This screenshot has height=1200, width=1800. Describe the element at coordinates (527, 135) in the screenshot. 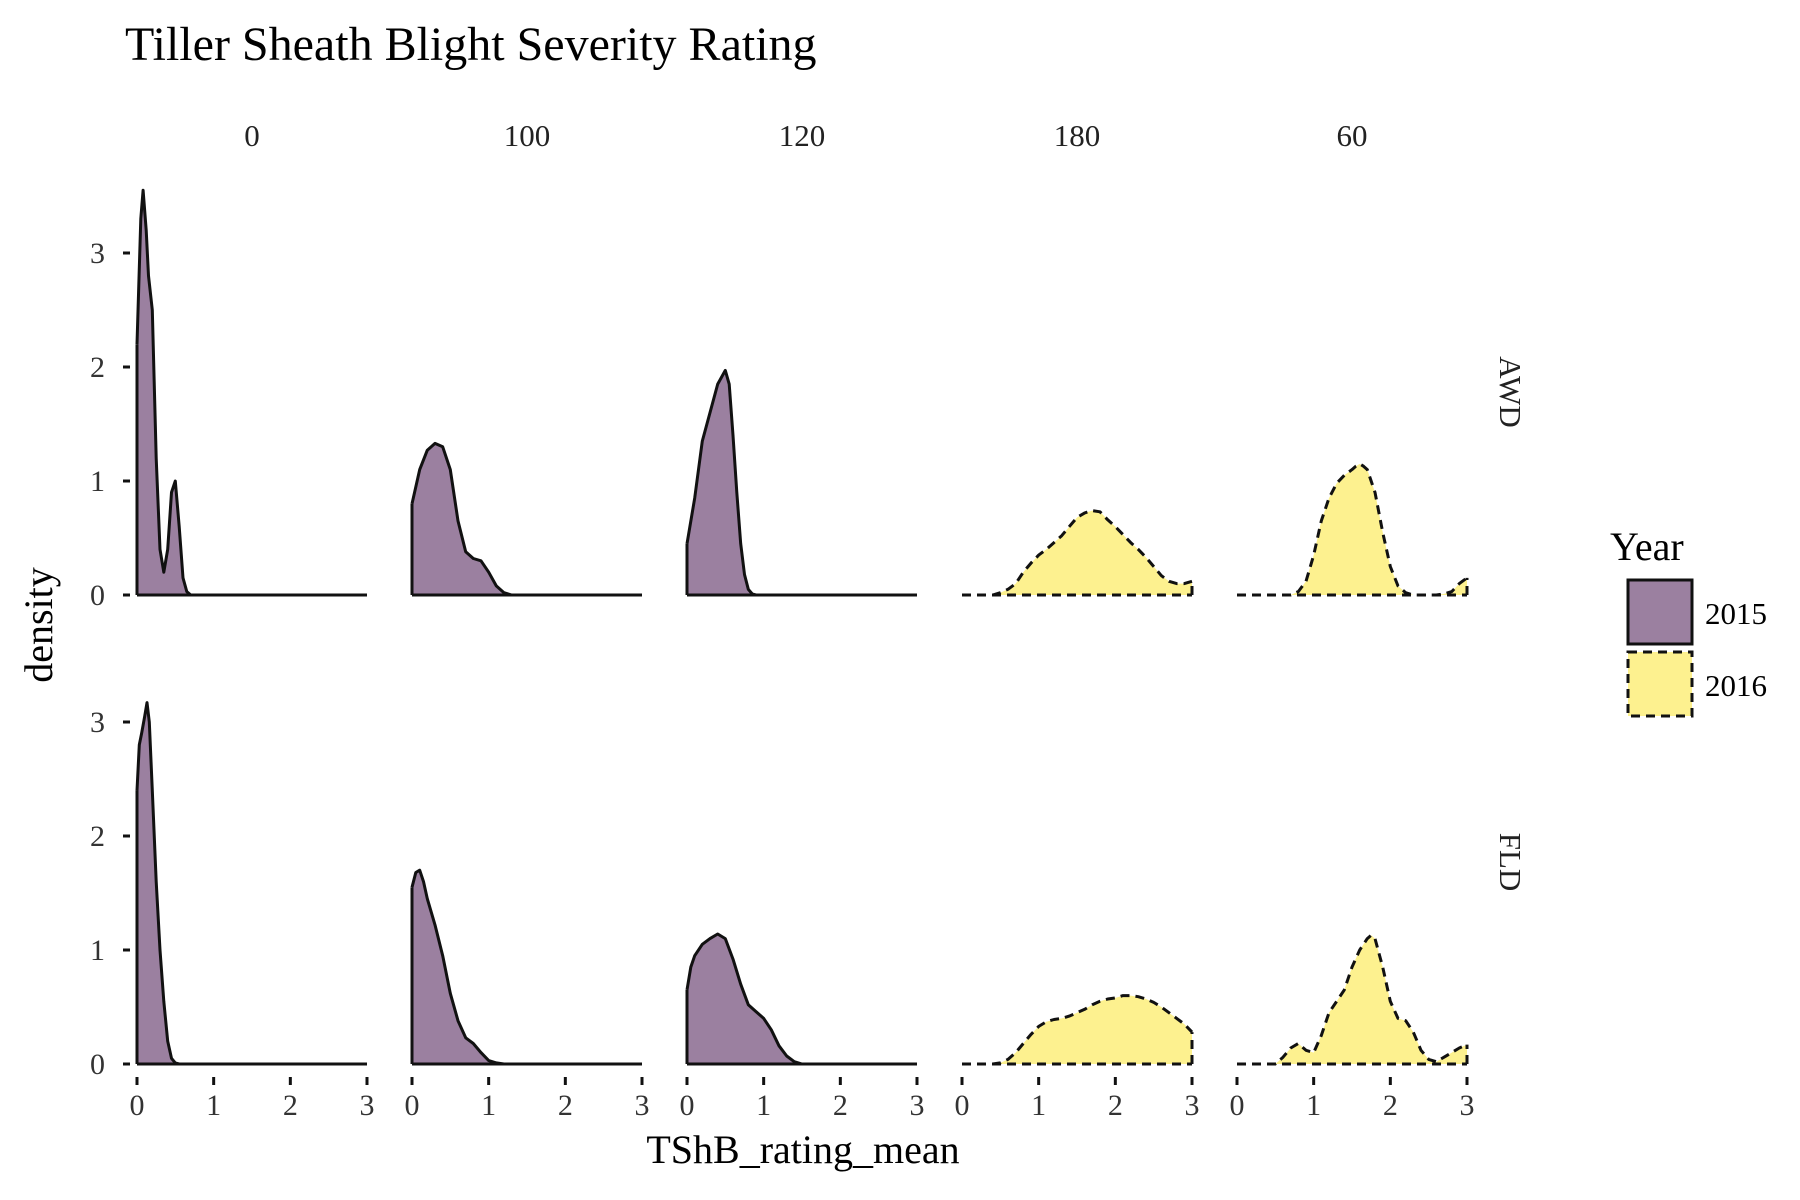

I see `column-strip-label: 100` at that location.